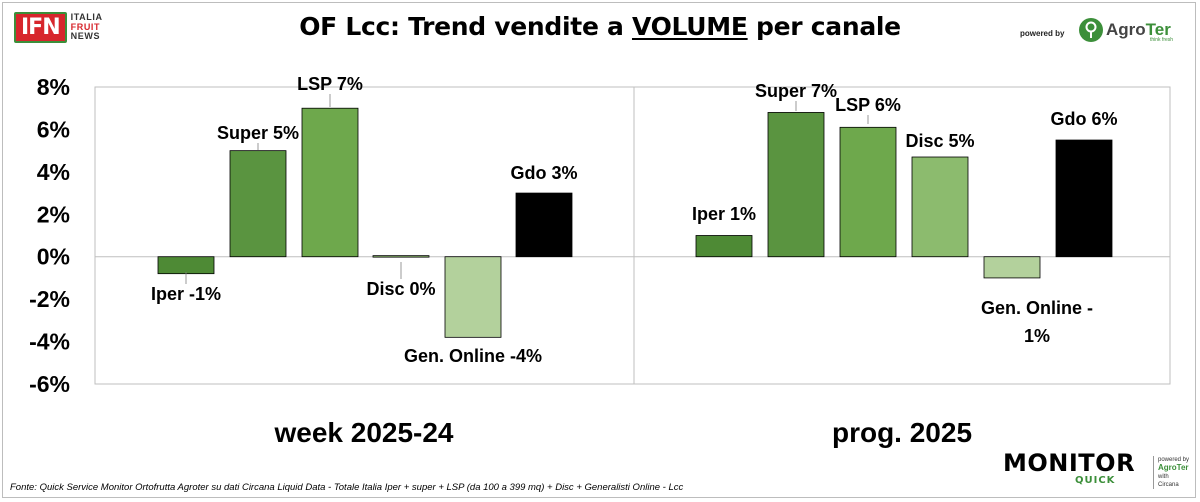  Describe the element at coordinates (1091, 30) in the screenshot. I see `tree-icon` at that location.